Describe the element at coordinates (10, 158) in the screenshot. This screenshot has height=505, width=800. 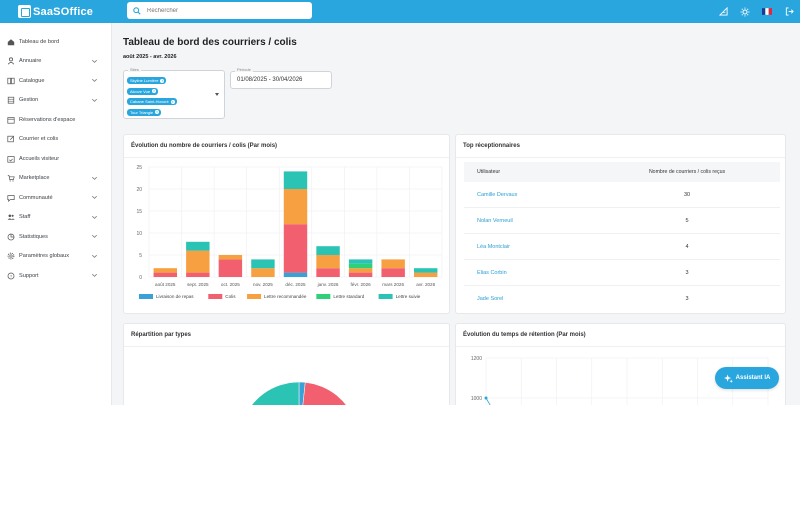
I see `calendar-check-icon` at that location.